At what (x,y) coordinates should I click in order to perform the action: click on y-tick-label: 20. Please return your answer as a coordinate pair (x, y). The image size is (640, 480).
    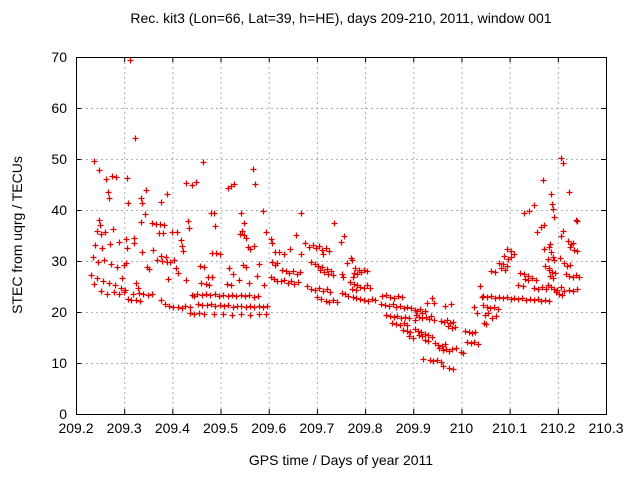
    Looking at the image, I should click on (59, 312).